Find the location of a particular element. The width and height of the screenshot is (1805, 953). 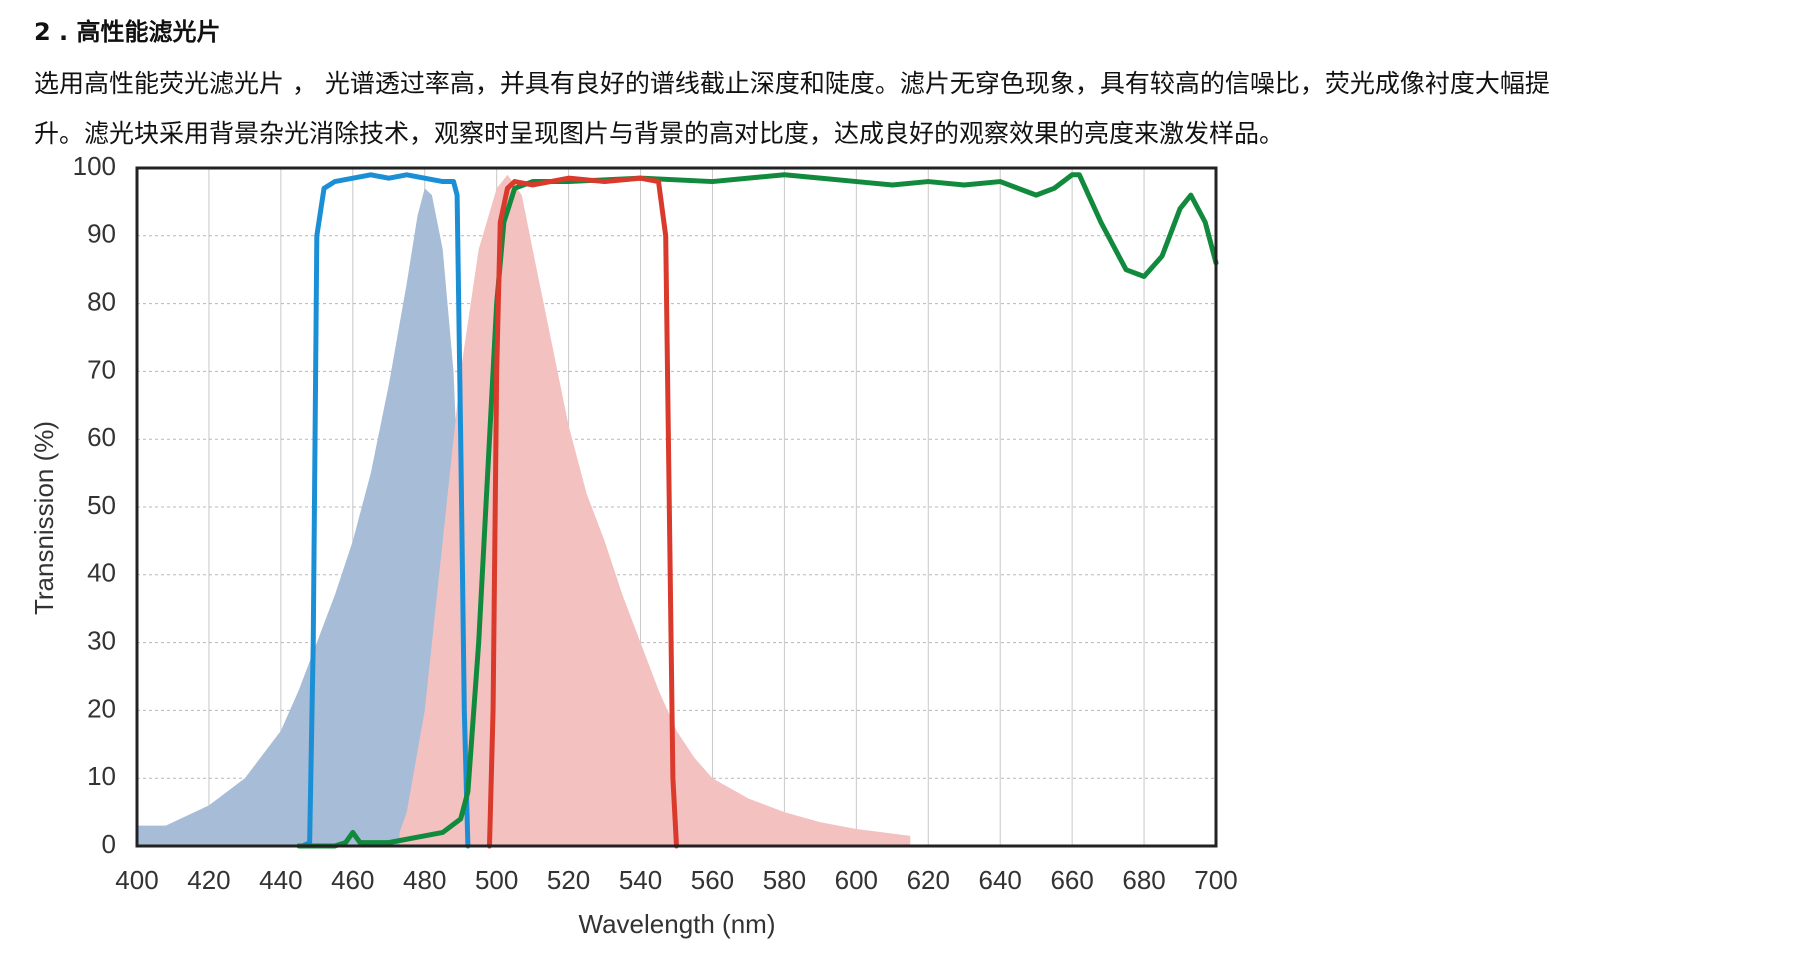

x-tick-label: 680 is located at coordinates (1143, 880).